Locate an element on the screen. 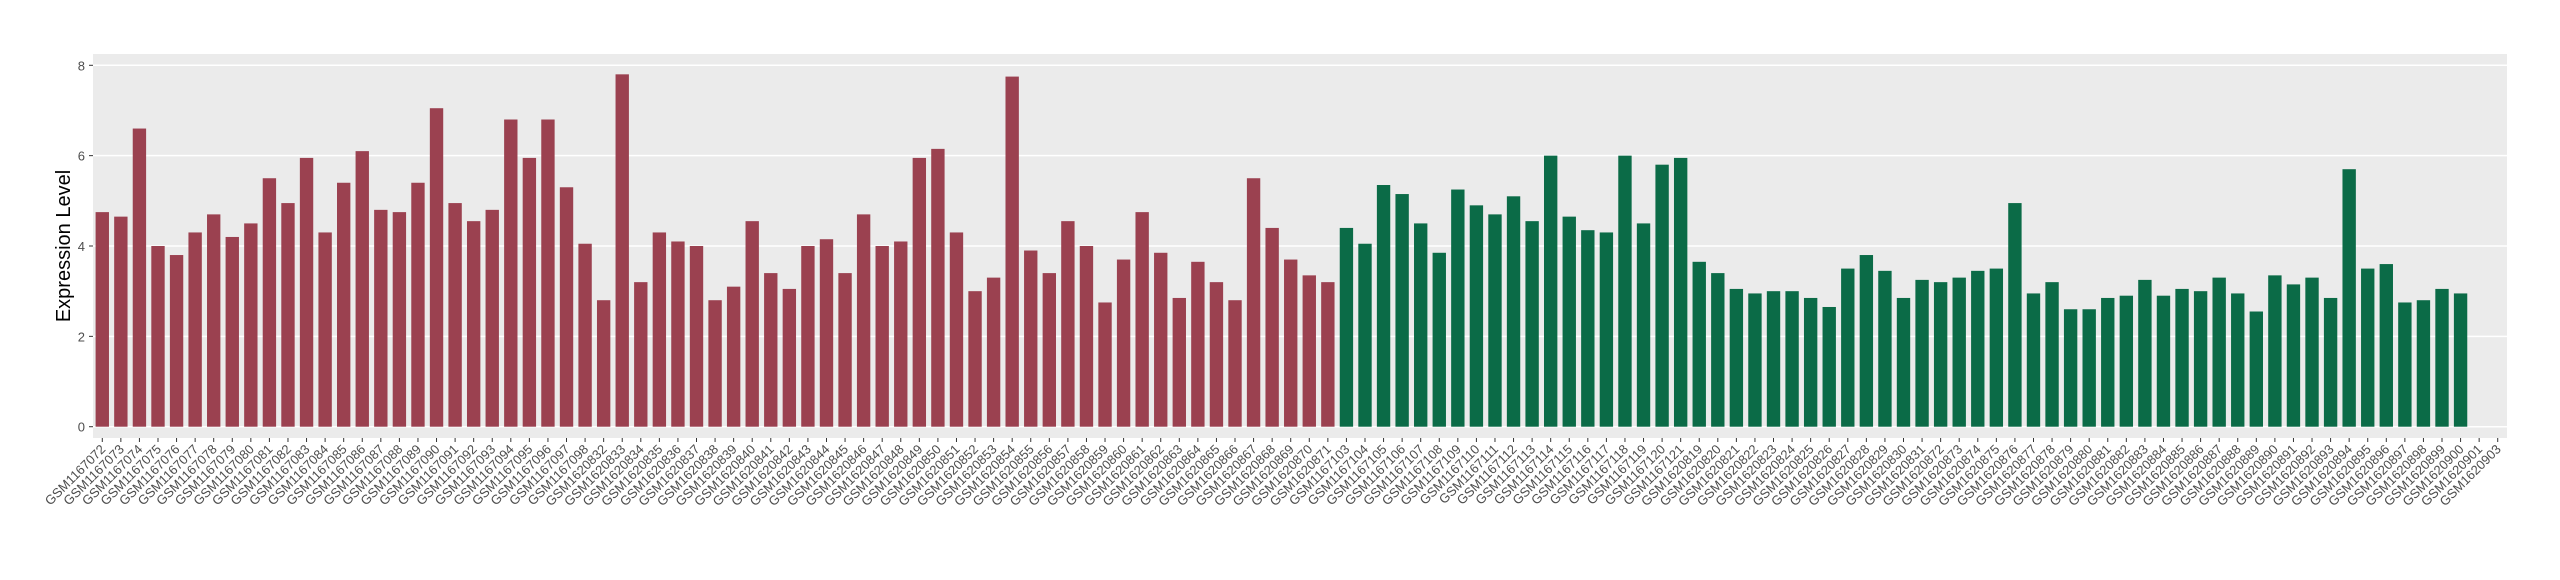  y-tick-label: 8 is located at coordinates (81, 65).